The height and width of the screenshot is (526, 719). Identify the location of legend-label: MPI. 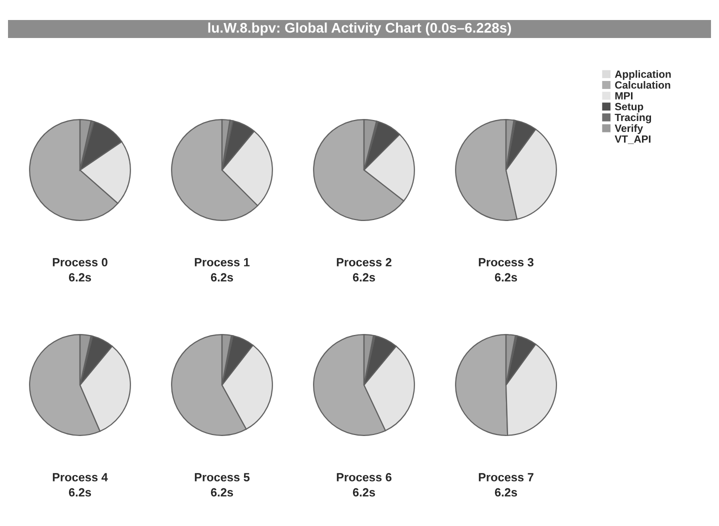
(623, 96).